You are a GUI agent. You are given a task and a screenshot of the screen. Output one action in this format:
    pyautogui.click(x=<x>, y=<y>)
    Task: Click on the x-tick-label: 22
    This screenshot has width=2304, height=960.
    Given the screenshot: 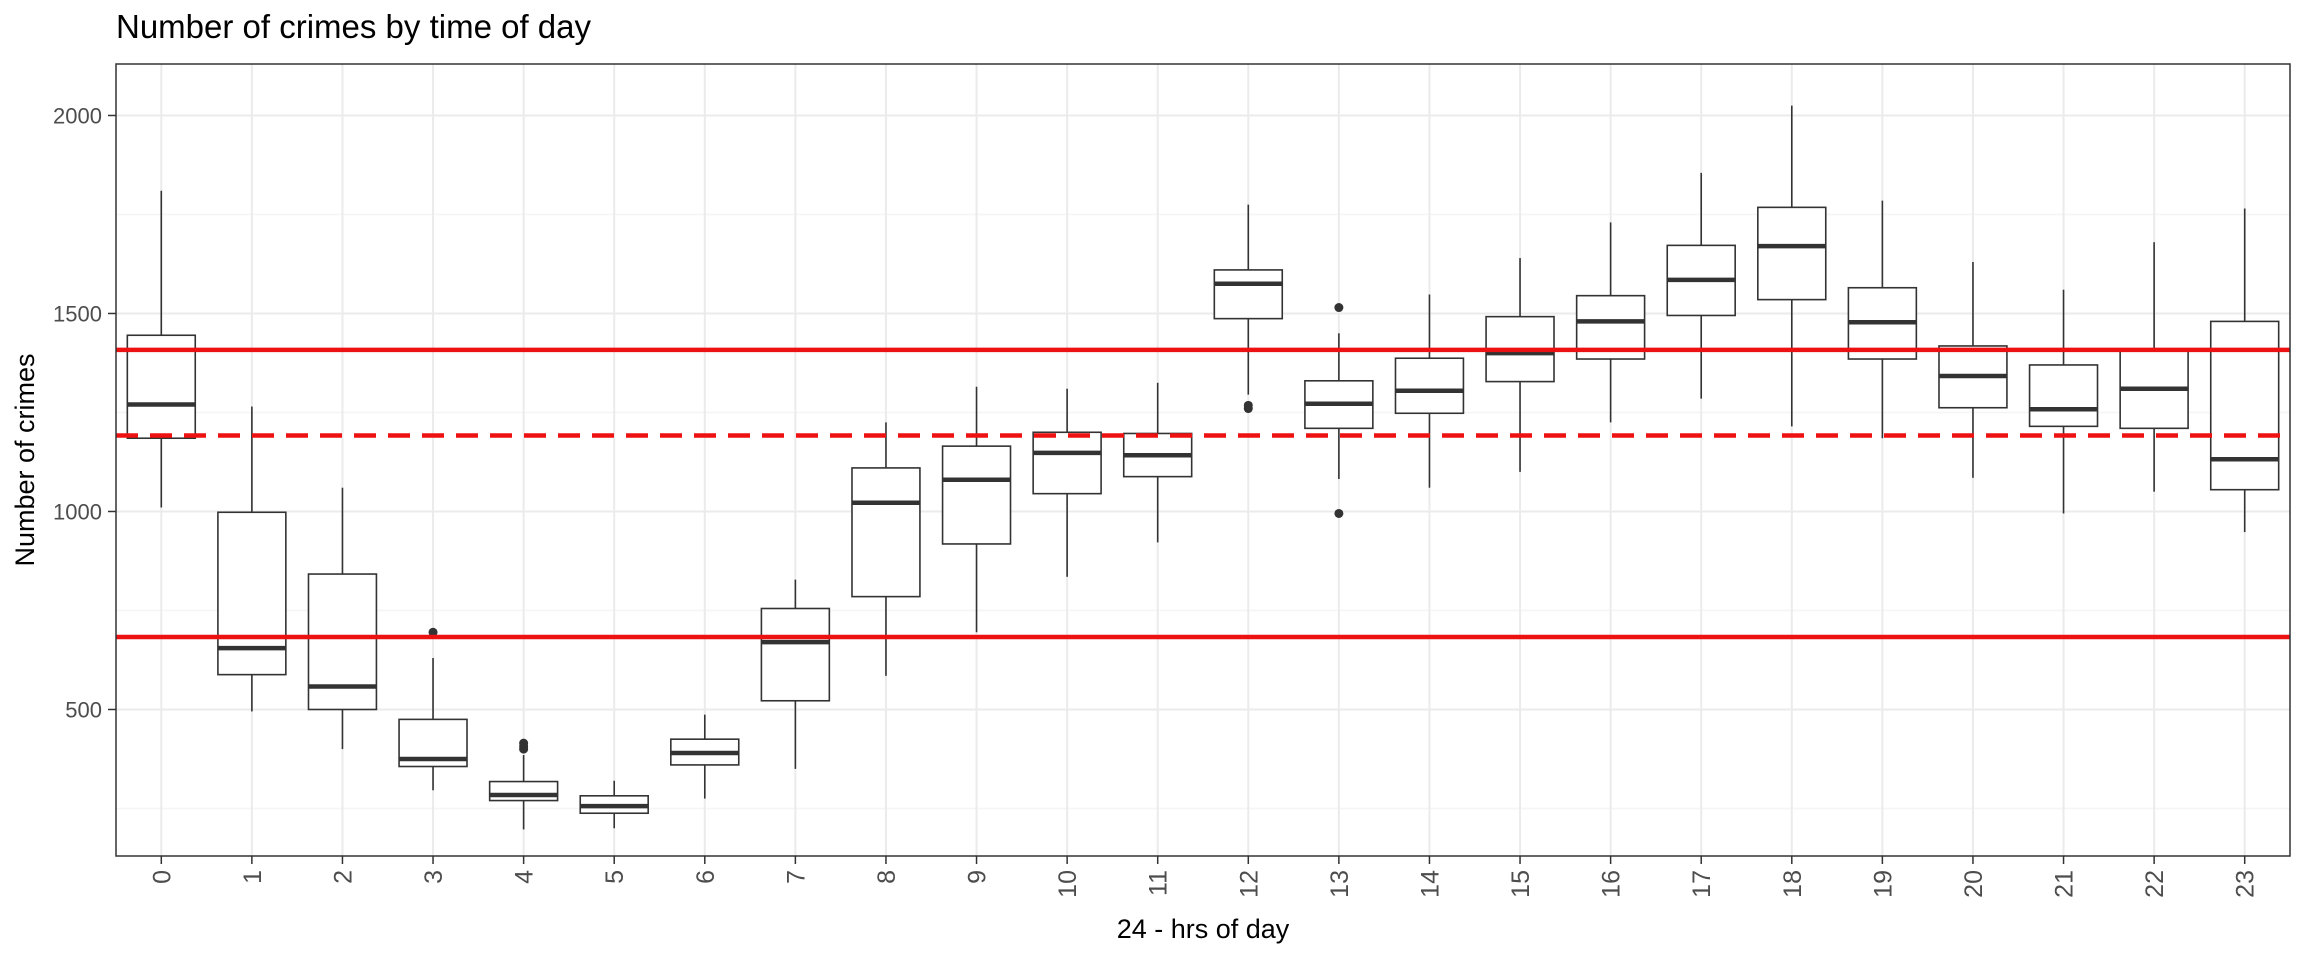 What is the action you would take?
    pyautogui.click(x=2155, y=884)
    